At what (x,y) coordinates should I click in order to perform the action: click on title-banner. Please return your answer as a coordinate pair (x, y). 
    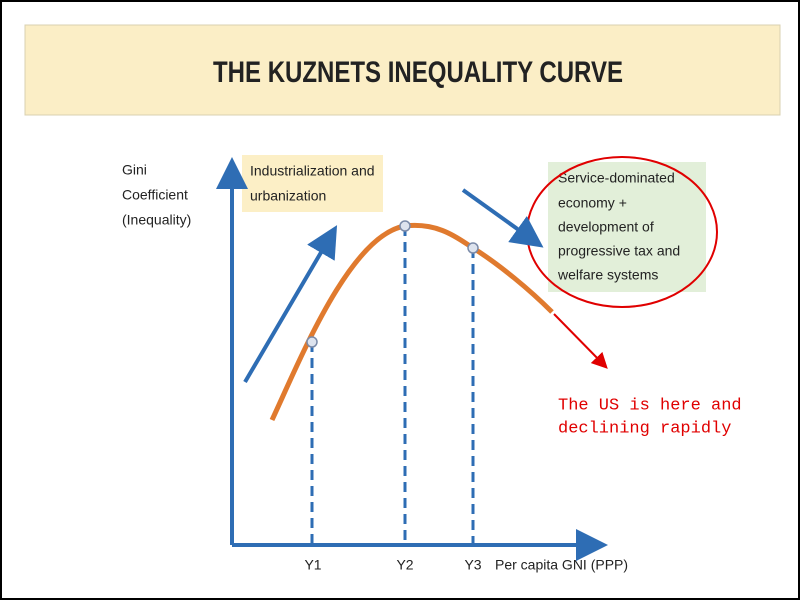
    Looking at the image, I should click on (402, 70).